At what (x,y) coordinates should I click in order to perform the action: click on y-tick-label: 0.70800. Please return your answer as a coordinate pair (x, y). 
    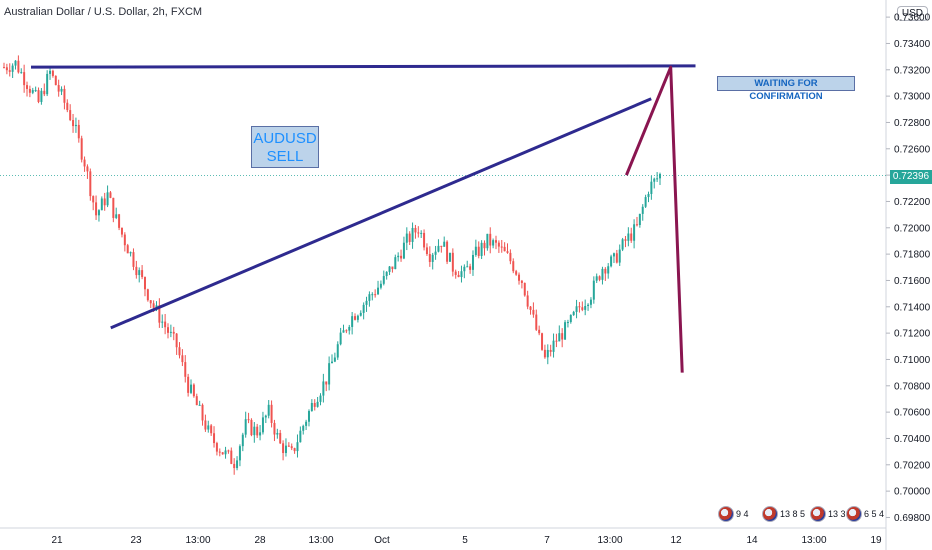
    Looking at the image, I should click on (912, 386).